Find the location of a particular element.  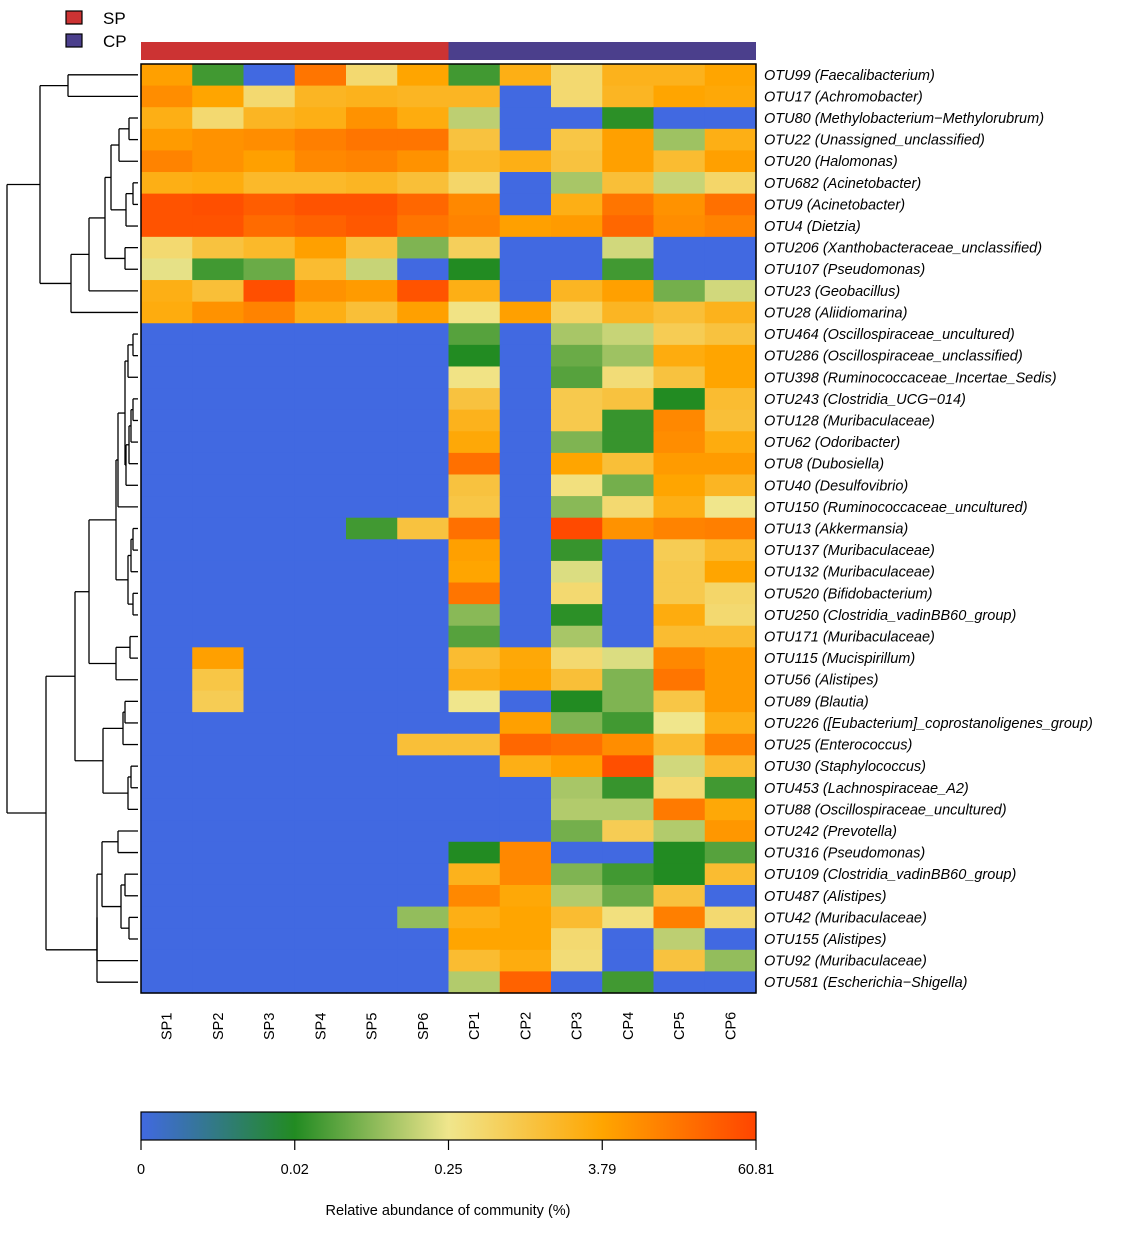

column-label: SP1 is located at coordinates (168, 1026).